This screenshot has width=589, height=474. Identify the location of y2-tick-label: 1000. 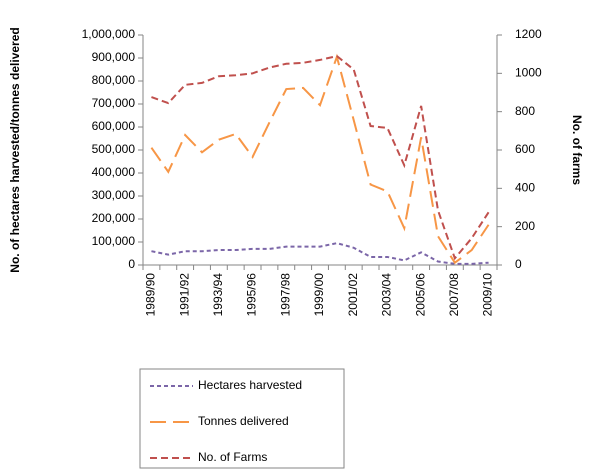
(528, 73).